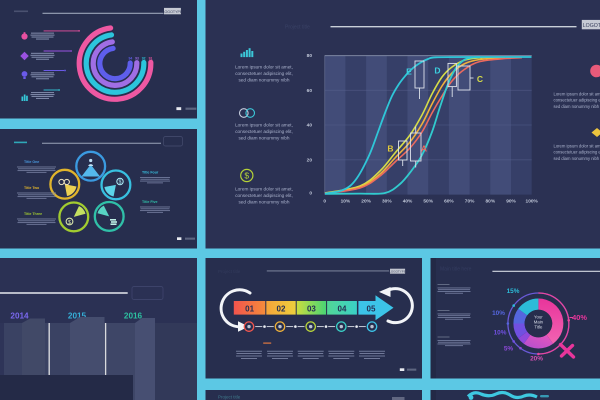 Image resolution: width=600 pixels, height=400 pixels. Describe the element at coordinates (437, 71) in the screenshot. I see `svg-text: D` at that location.